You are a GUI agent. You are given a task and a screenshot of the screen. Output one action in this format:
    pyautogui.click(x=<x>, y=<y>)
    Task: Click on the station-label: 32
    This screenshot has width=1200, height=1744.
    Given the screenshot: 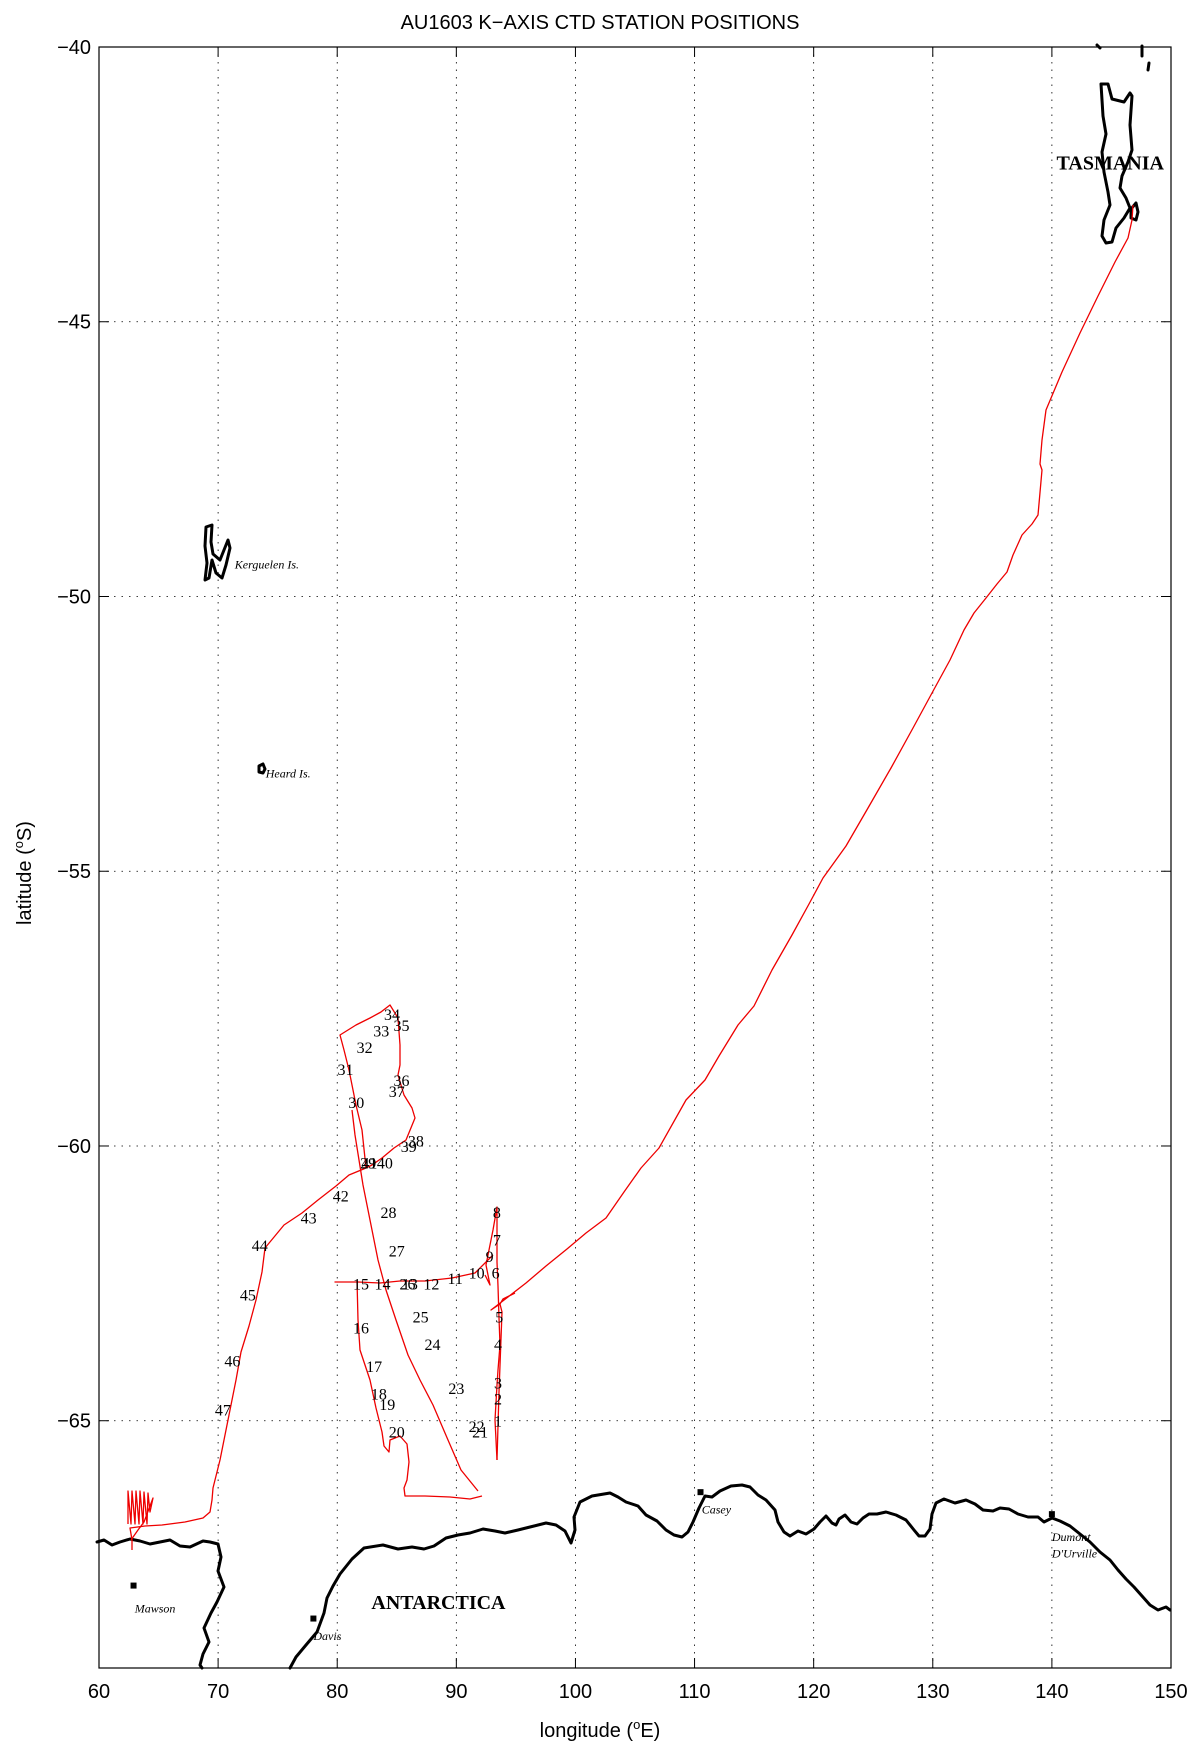 What is the action you would take?
    pyautogui.click(x=365, y=1048)
    